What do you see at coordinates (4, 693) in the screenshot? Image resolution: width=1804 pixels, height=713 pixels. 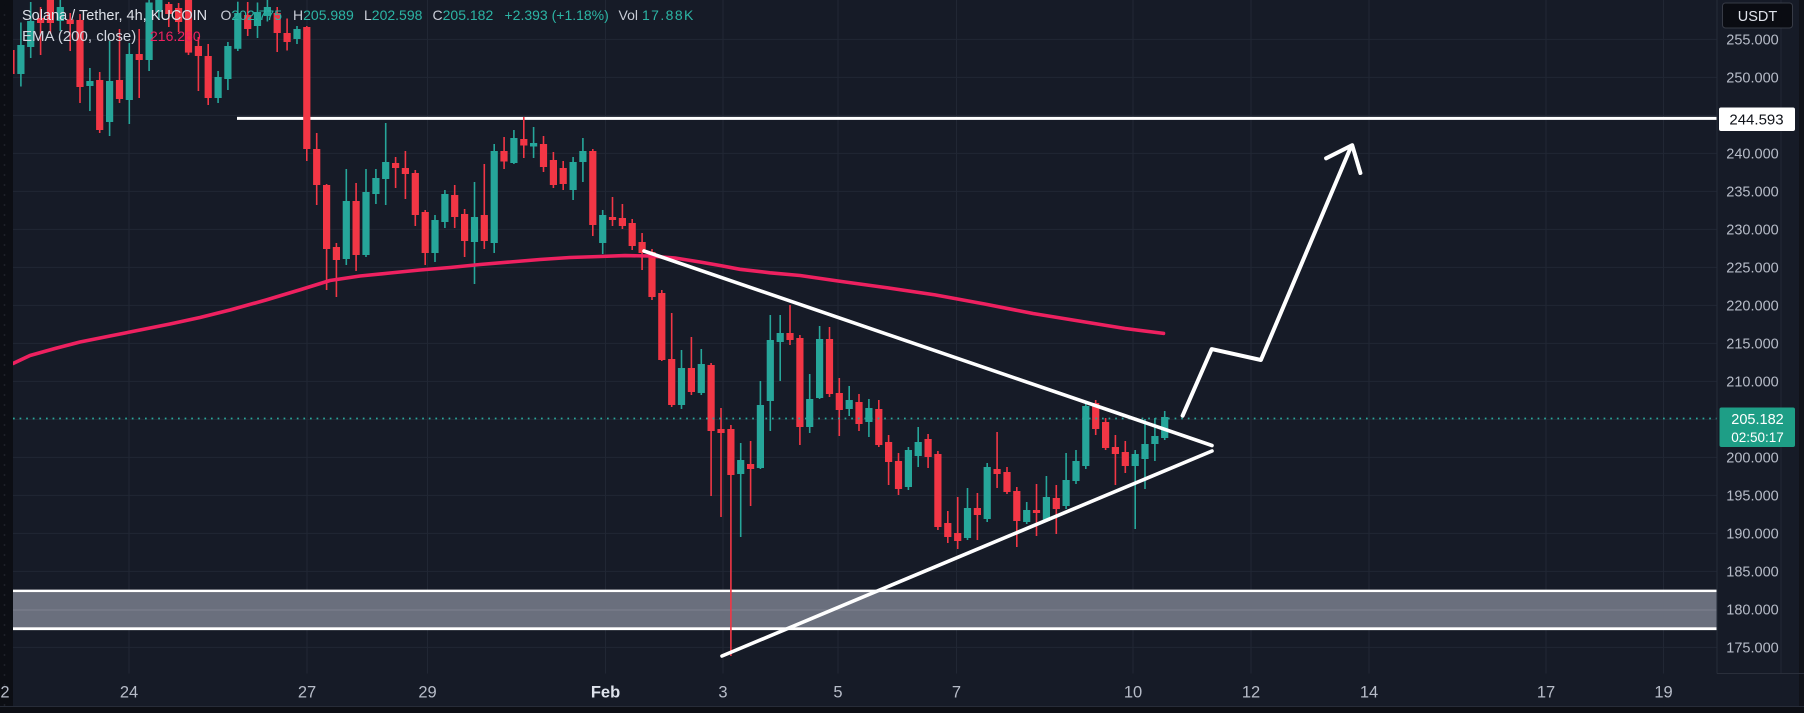 I see `svg-text: 2` at bounding box center [4, 693].